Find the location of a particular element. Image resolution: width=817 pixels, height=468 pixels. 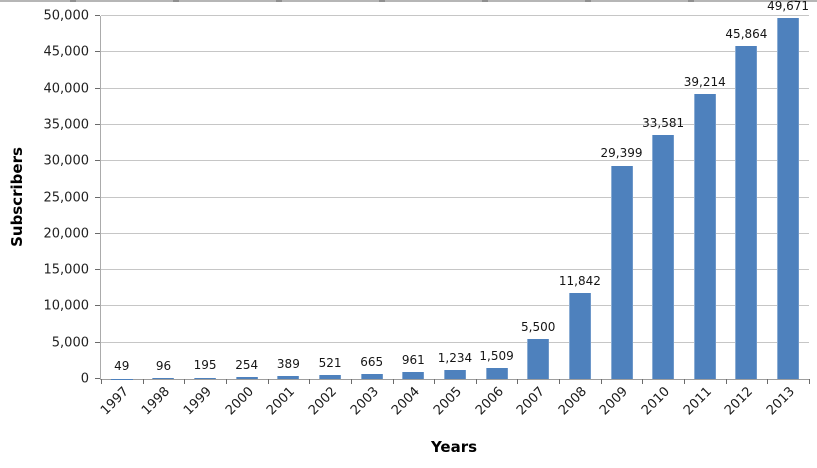

x-tick-label: 2013 is located at coordinates (780, 401).